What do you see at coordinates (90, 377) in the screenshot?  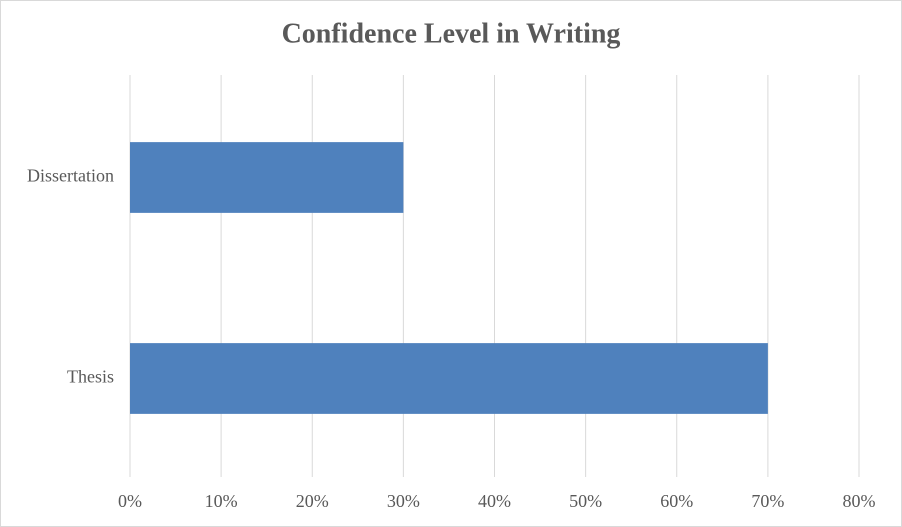 I see `y-tick-label: Thesis` at bounding box center [90, 377].